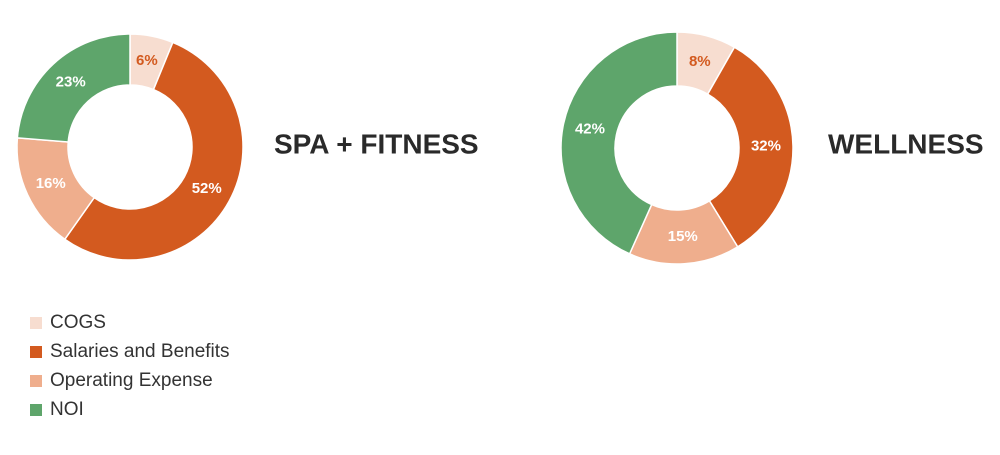 The height and width of the screenshot is (455, 1000). Describe the element at coordinates (700, 61) in the screenshot. I see `value-label: 8%` at that location.